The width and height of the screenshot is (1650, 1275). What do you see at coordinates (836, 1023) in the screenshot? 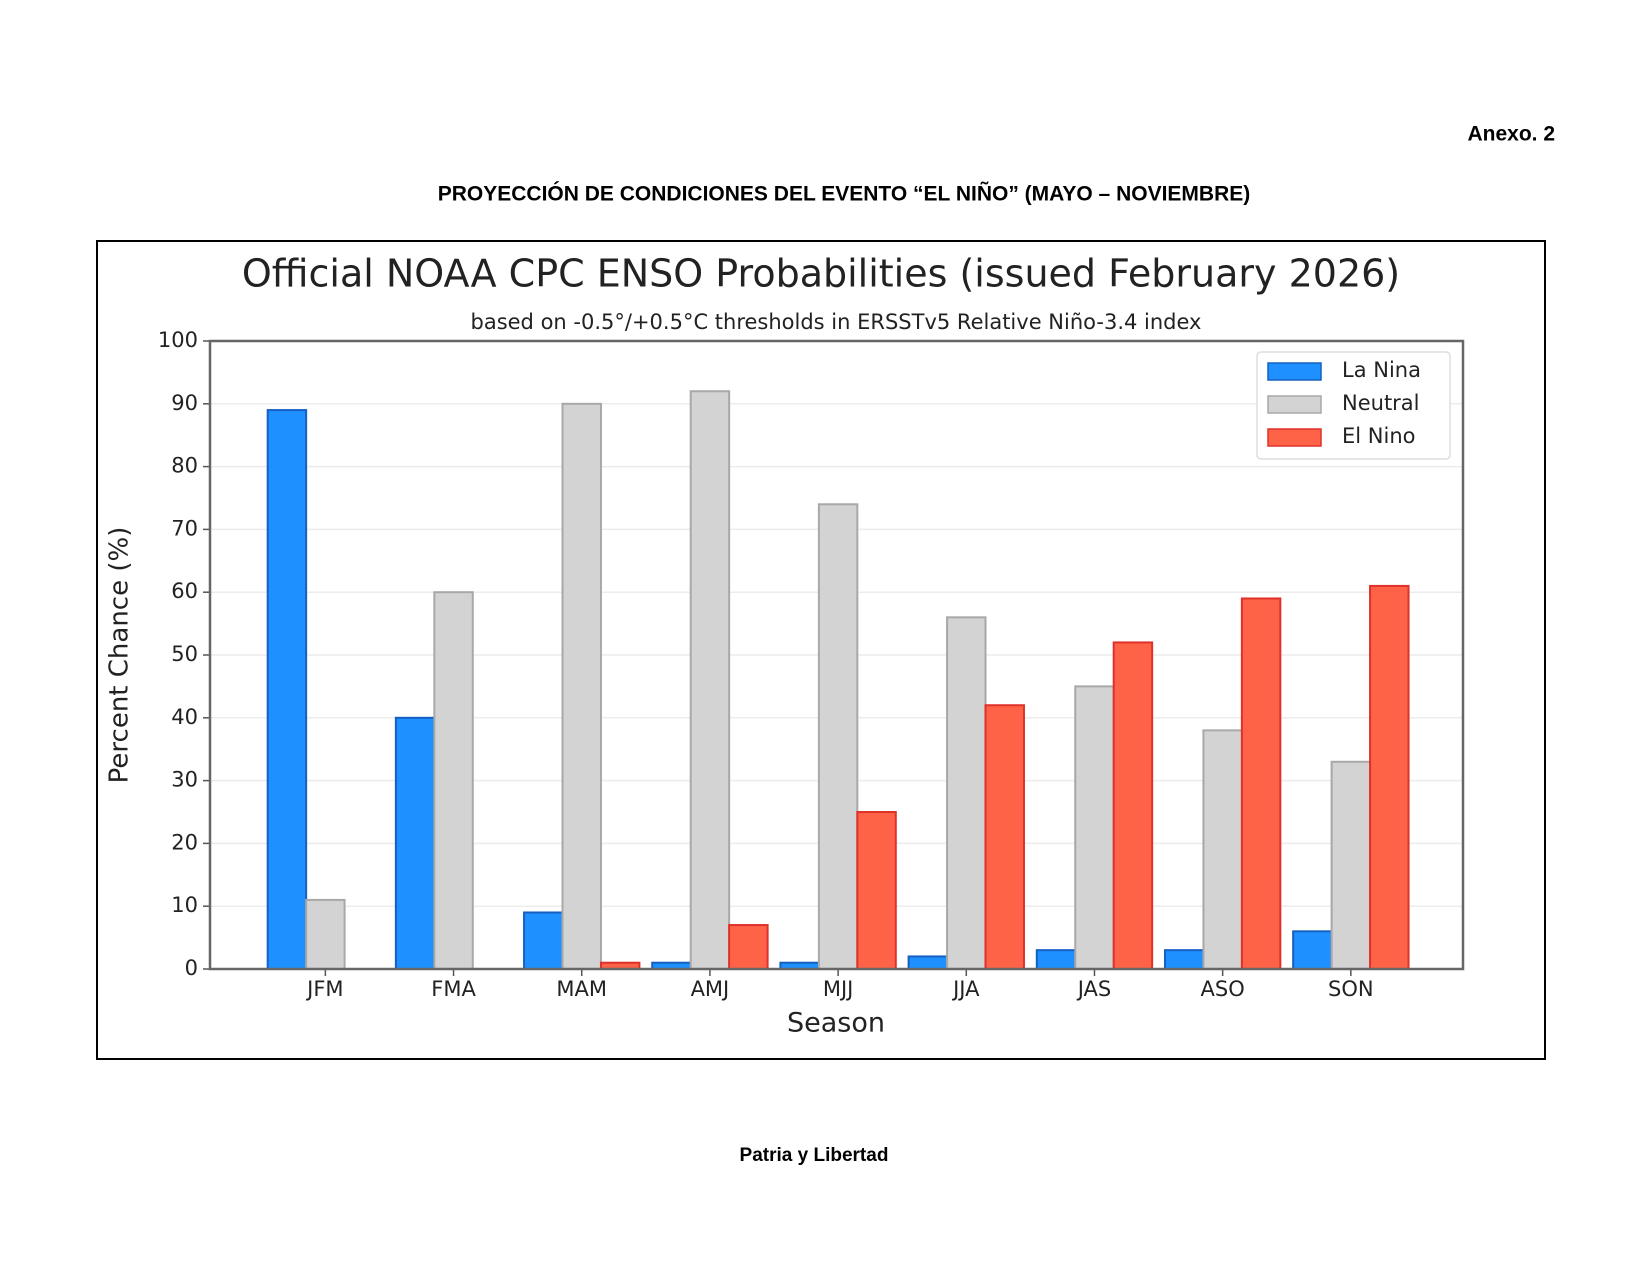
I see `x-axis-label: Season` at bounding box center [836, 1023].